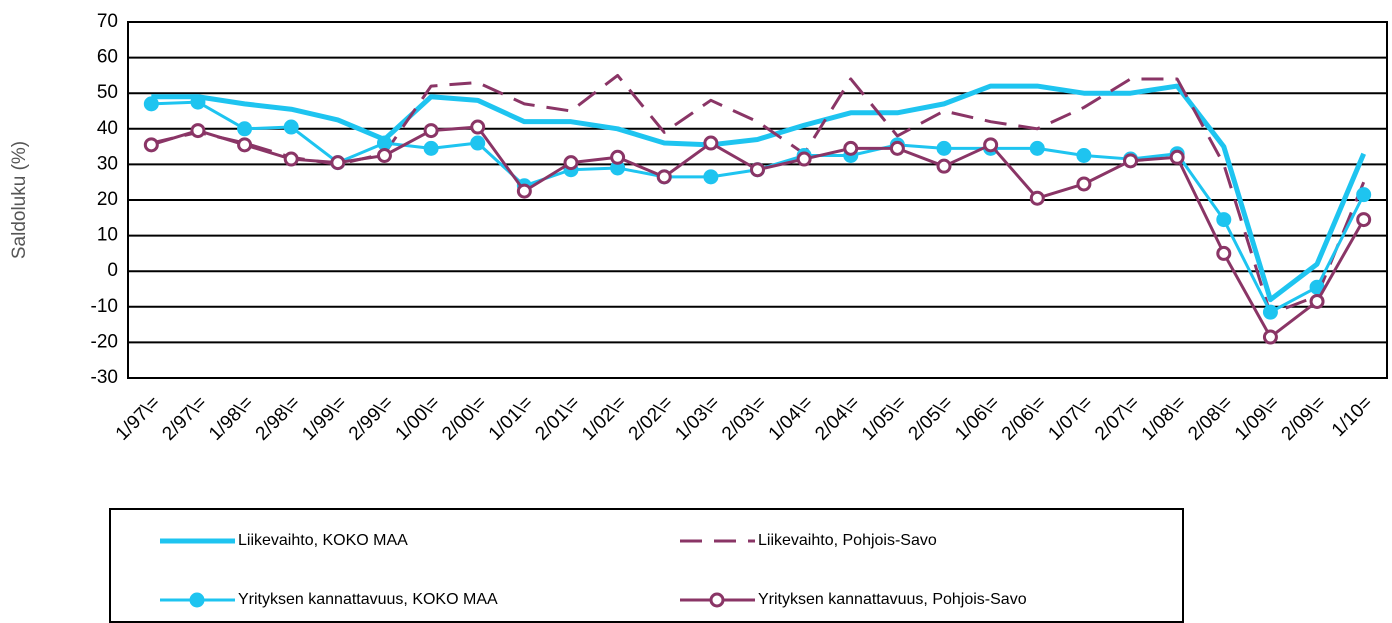 This screenshot has width=1392, height=623. Describe the element at coordinates (418, 418) in the screenshot. I see `x-tick-label: 1/00\=` at that location.